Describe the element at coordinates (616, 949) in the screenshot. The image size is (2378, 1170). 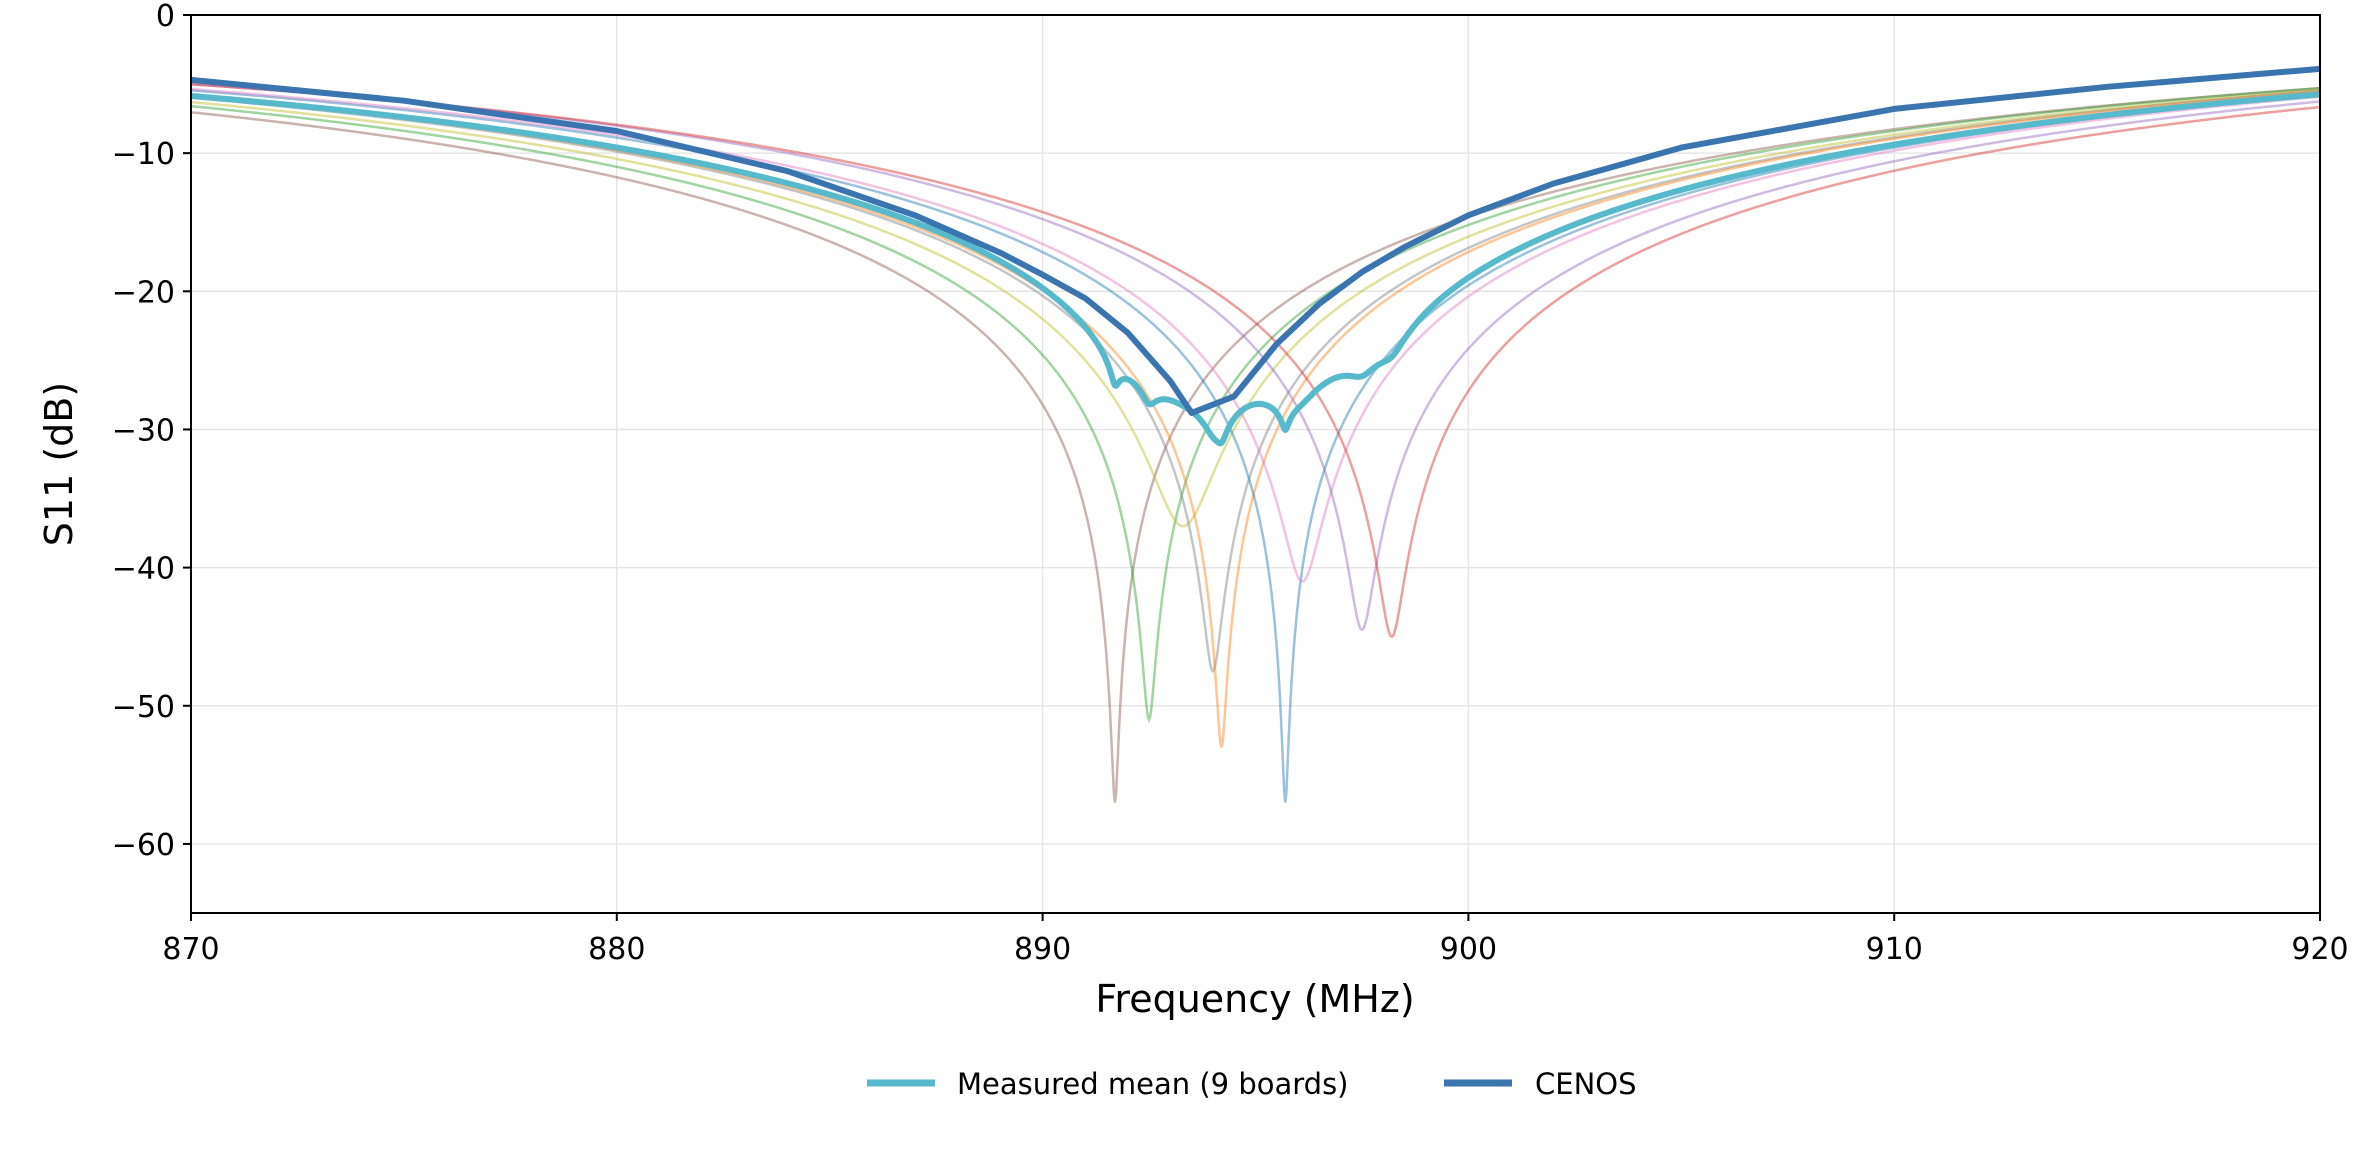
I see `x-tick-label: 880` at that location.